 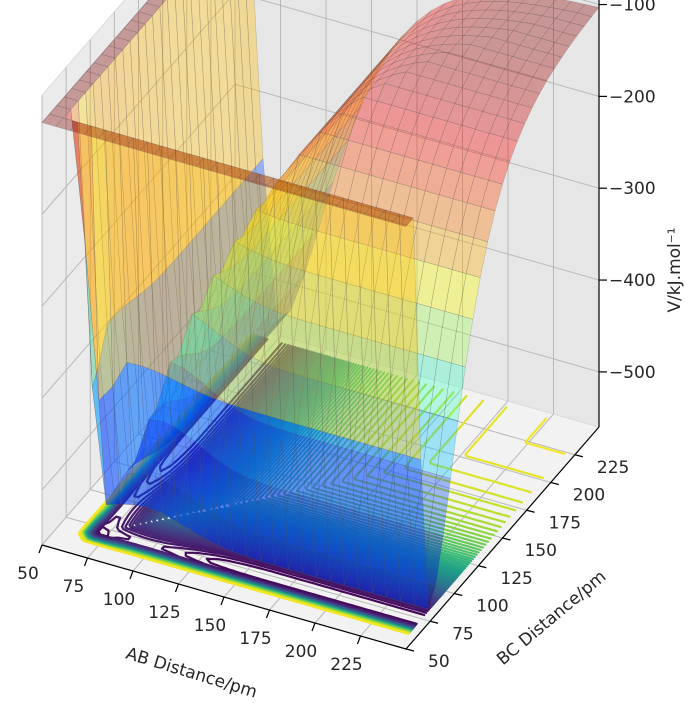 I want to click on y-tick-label: 150, so click(x=541, y=551).